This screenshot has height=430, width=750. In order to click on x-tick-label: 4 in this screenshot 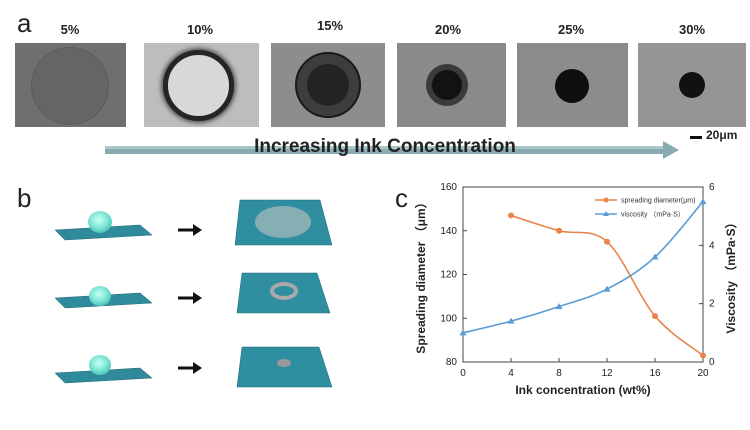, I will do `click(511, 373)`.